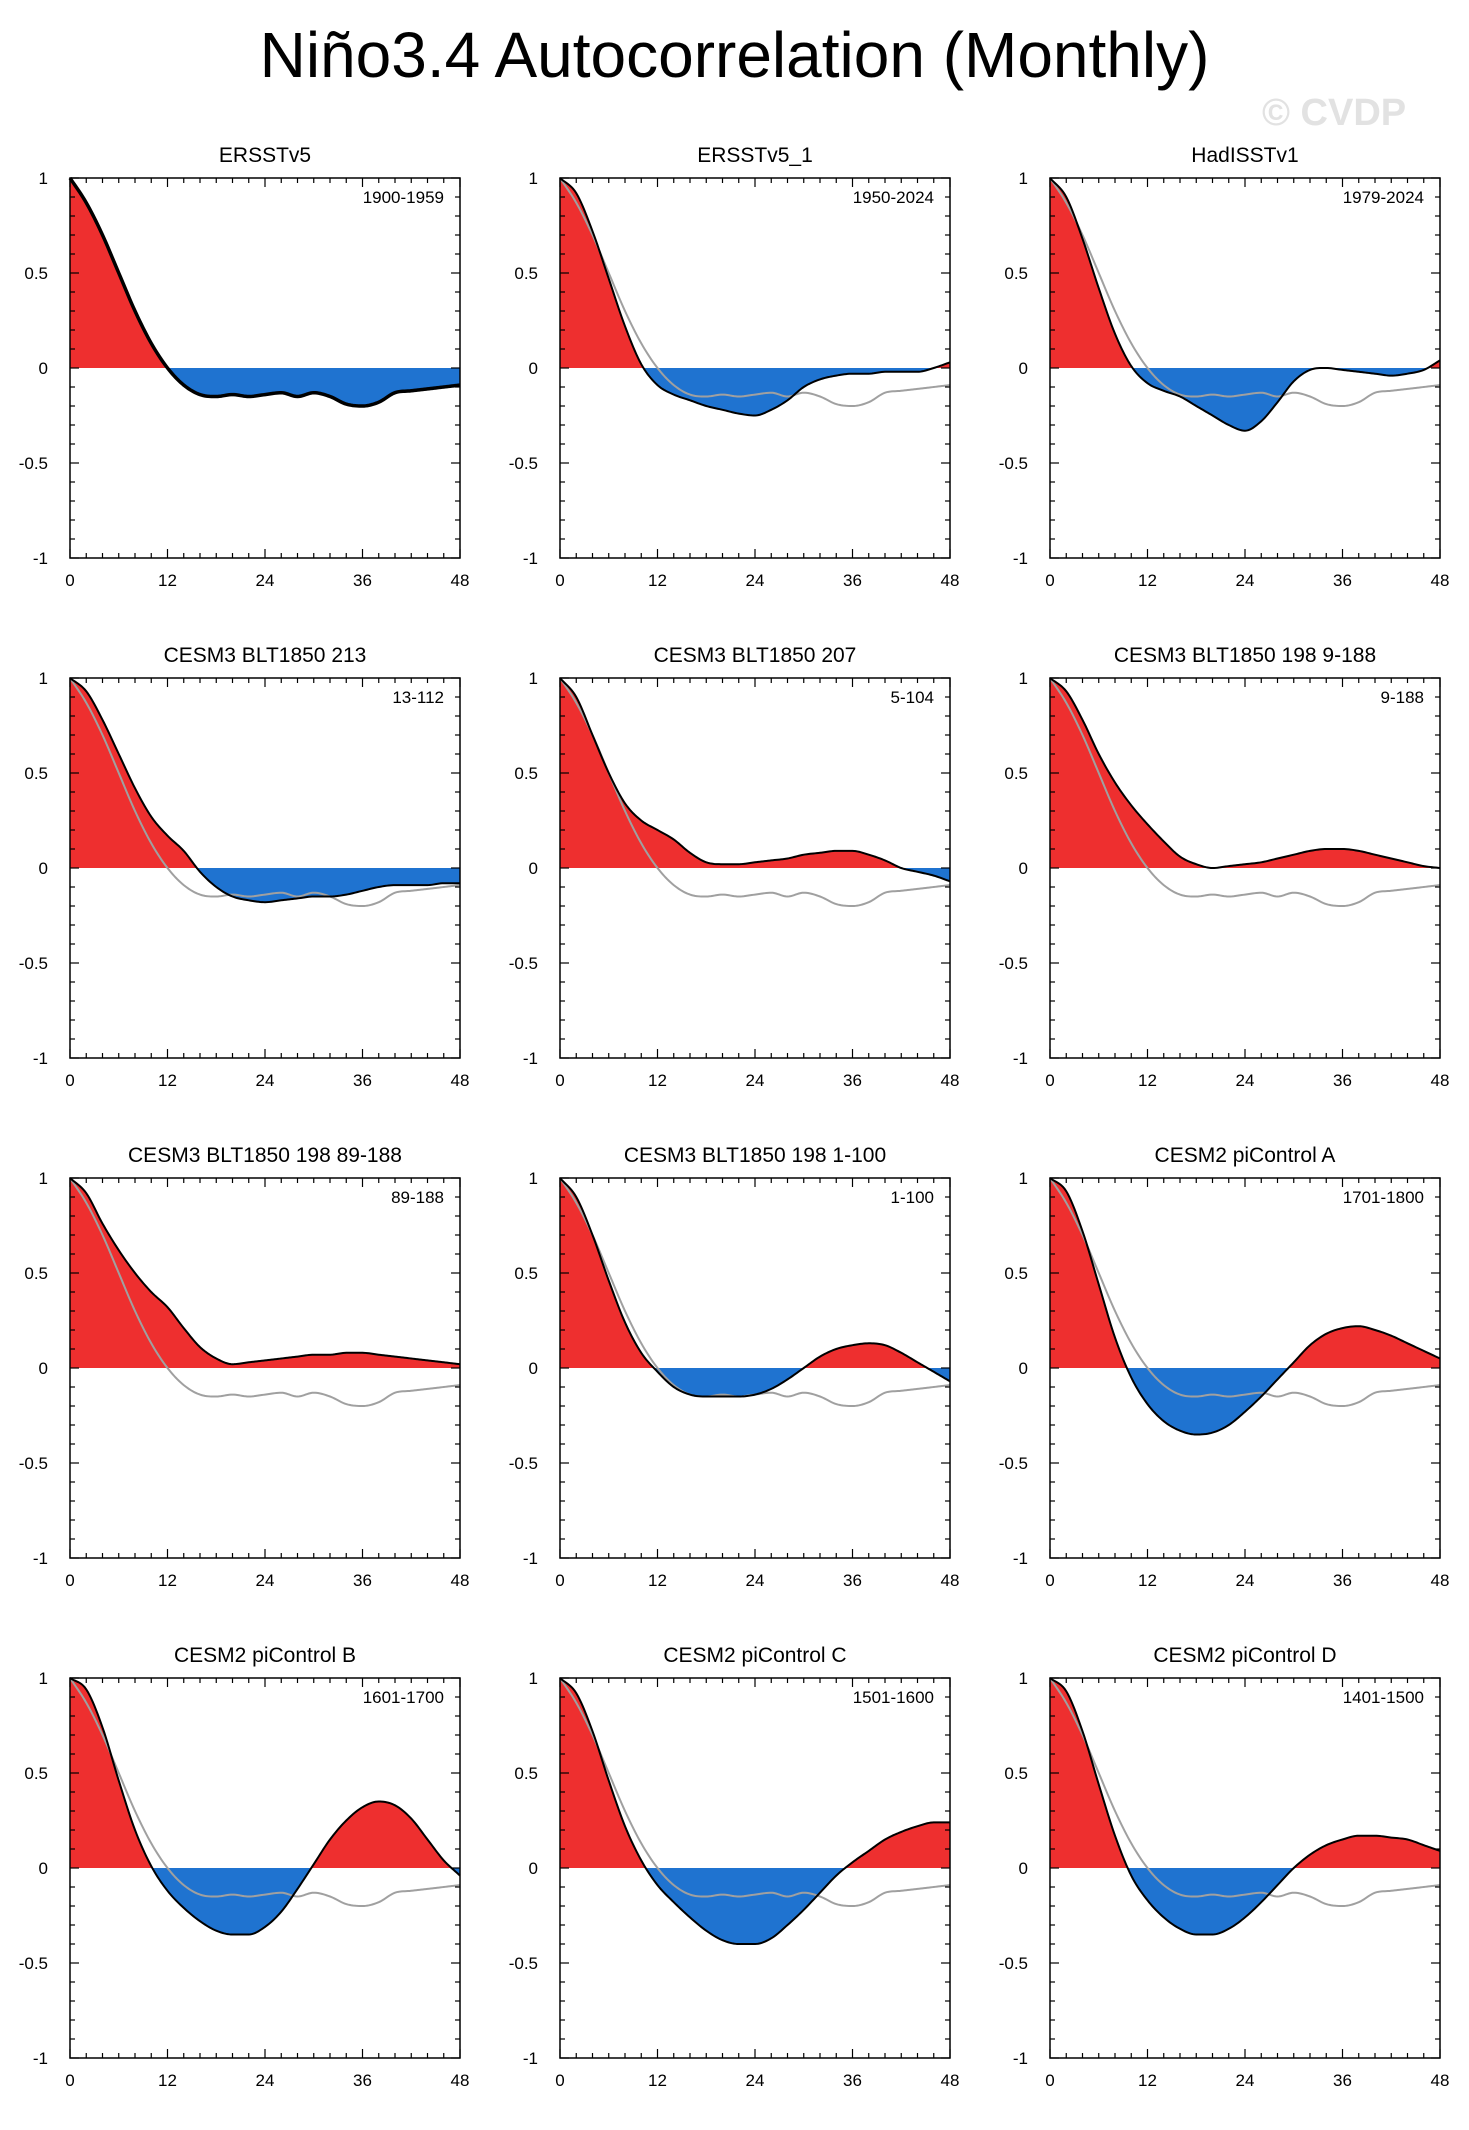 The width and height of the screenshot is (1469, 2130). What do you see at coordinates (1383, 197) in the screenshot?
I see `period-label: 1979-2024` at bounding box center [1383, 197].